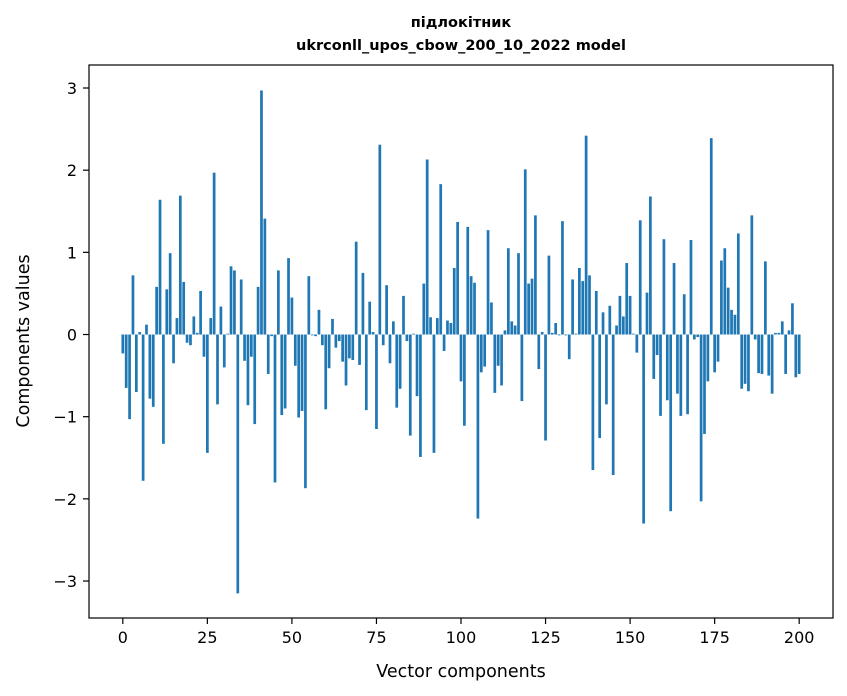 The image size is (847, 696). Describe the element at coordinates (461, 23) in the screenshot. I see `chart-title: підлокітник` at that location.